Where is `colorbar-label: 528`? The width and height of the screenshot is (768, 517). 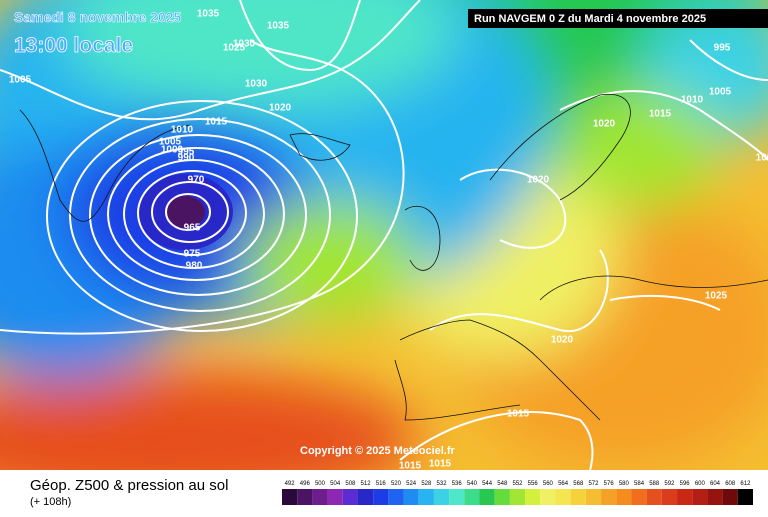
colorbar-label: 528 is located at coordinates (426, 484).